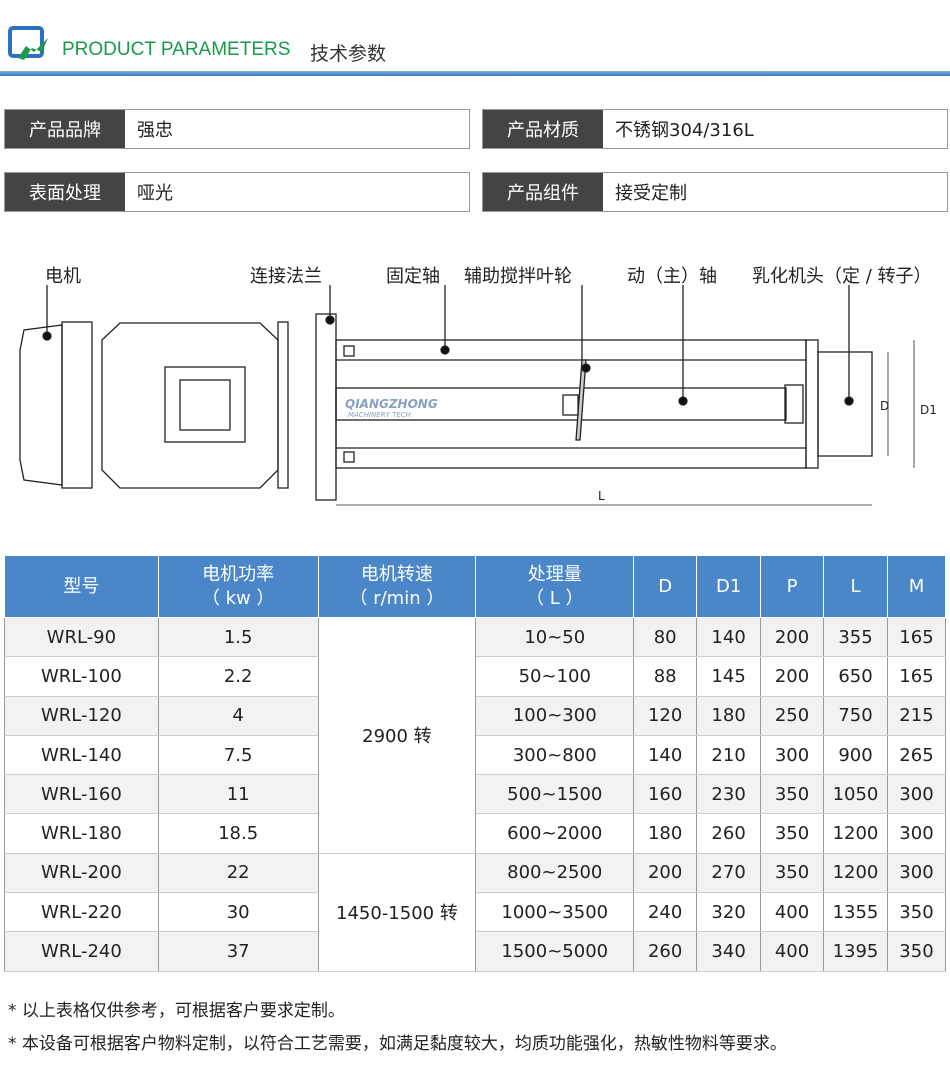  I want to click on column-header: 电机转速（ r/min ）, so click(397, 586).